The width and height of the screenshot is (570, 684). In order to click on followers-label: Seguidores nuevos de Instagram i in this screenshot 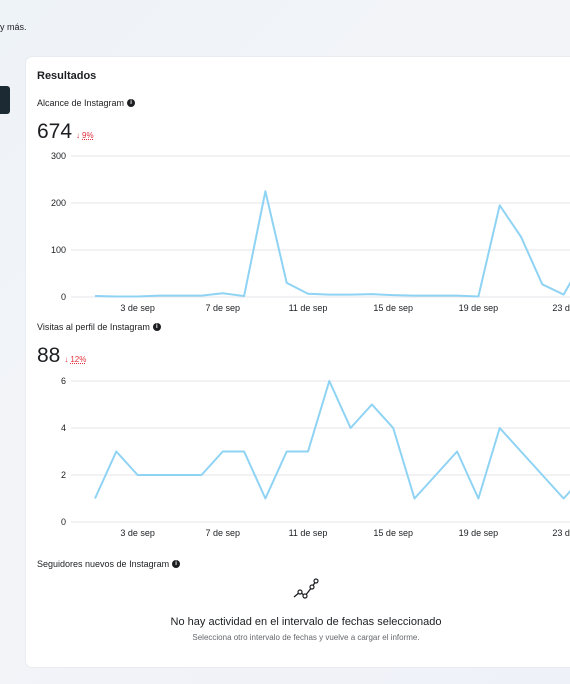, I will do `click(109, 564)`.